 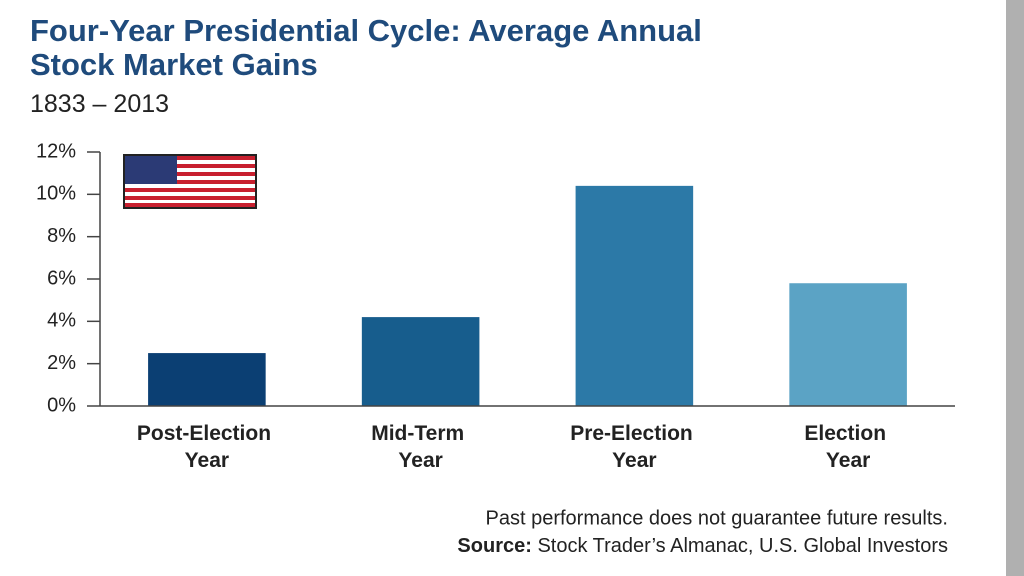 What do you see at coordinates (207, 447) in the screenshot?
I see `x-tick-label: Post-Election Year` at bounding box center [207, 447].